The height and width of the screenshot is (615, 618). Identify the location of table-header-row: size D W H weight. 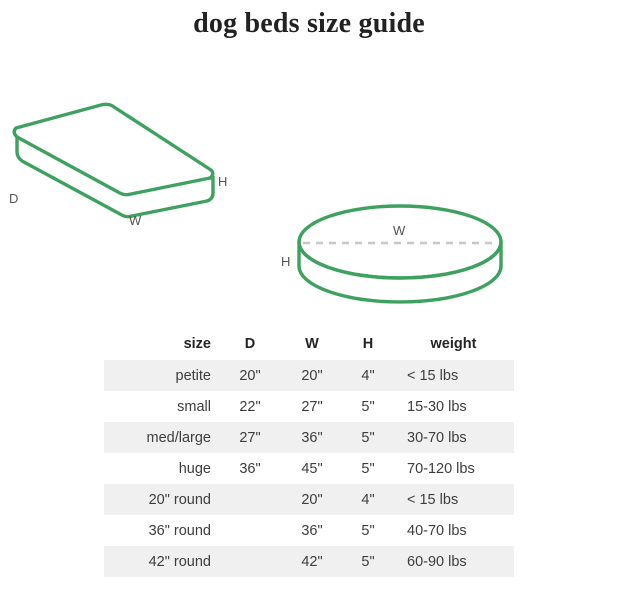
(309, 344).